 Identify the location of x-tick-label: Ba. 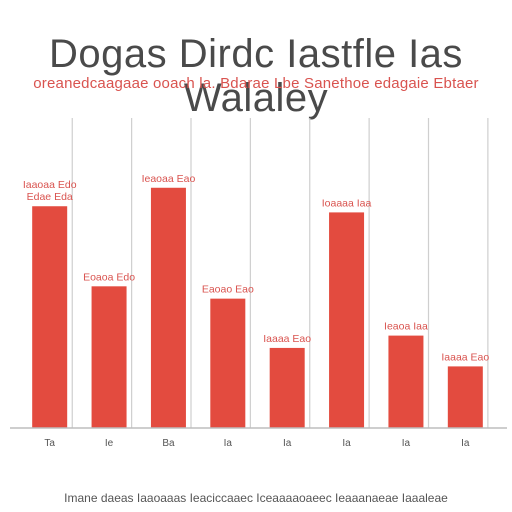
(168, 443).